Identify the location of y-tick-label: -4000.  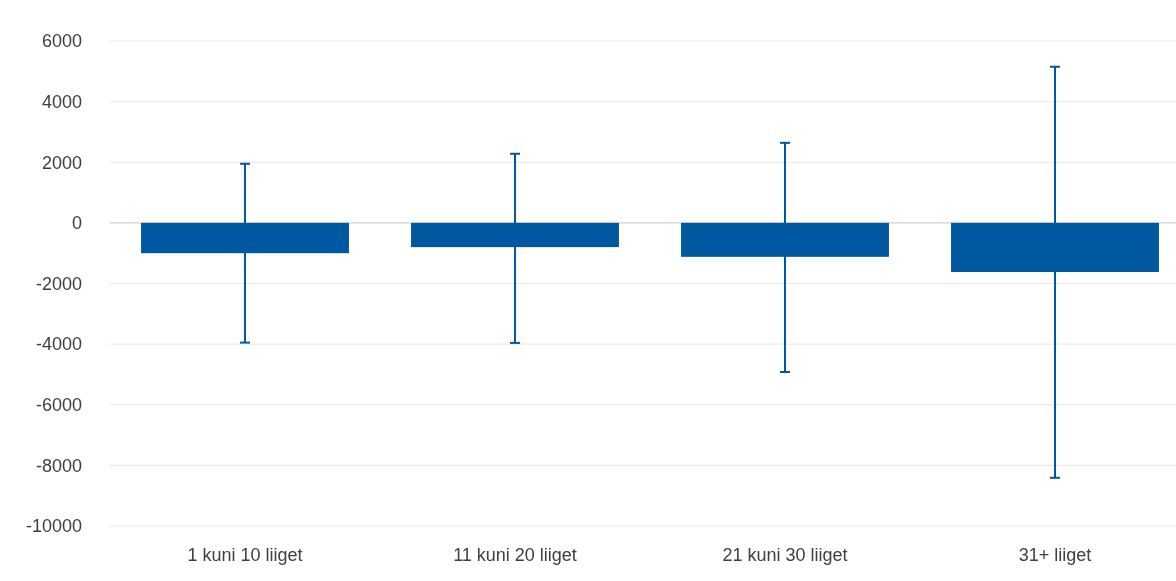
(58, 344).